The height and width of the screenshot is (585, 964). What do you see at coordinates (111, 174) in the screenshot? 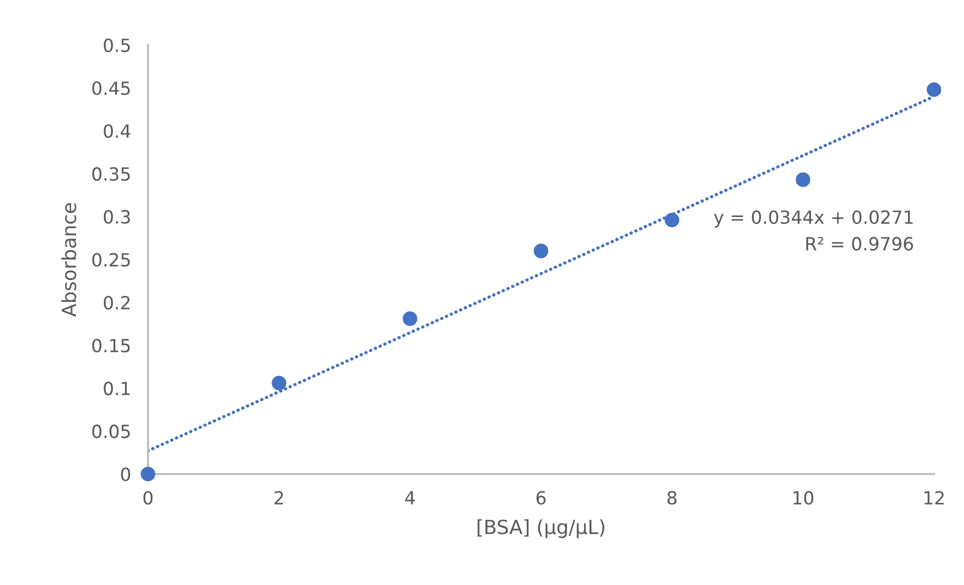
I see `y-tick-label: 0.35` at bounding box center [111, 174].